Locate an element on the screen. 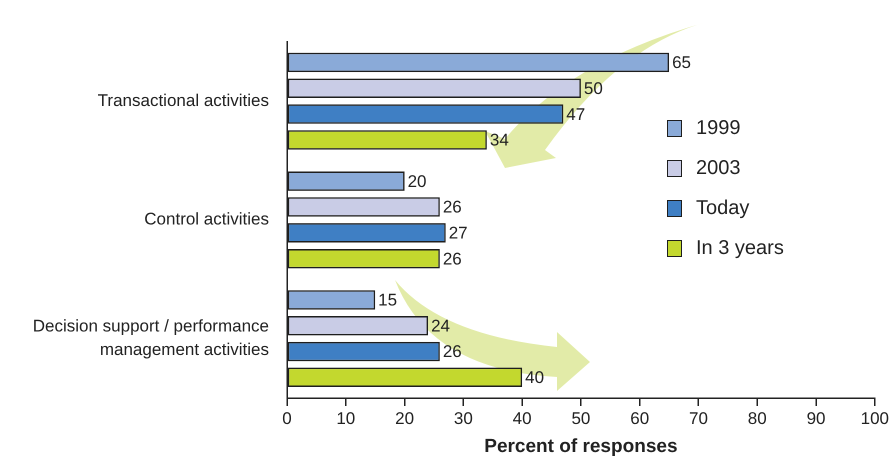  x-tick-label: 10 is located at coordinates (346, 418).